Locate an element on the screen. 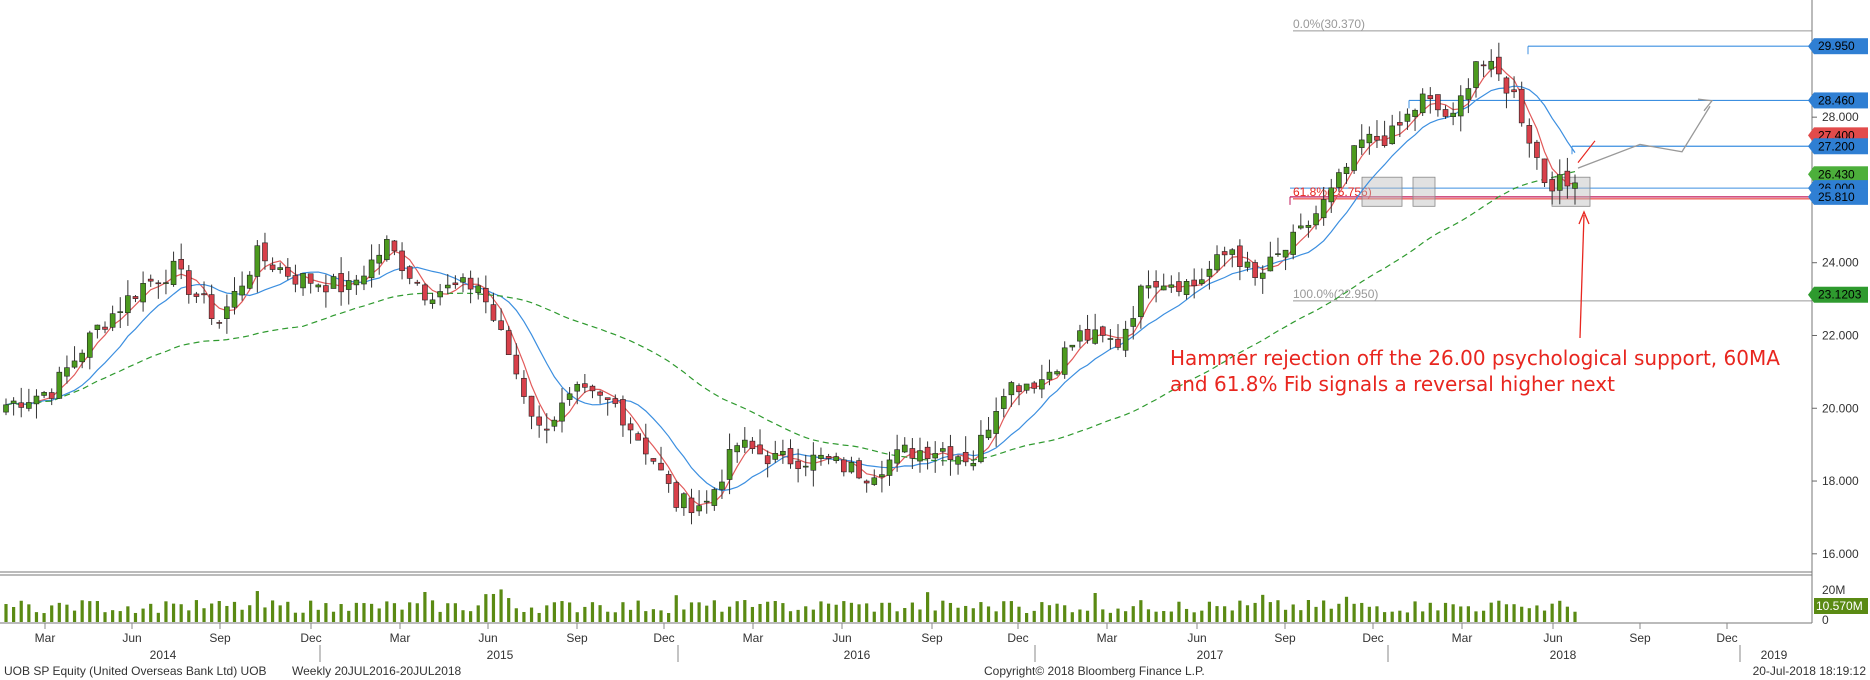 The height and width of the screenshot is (680, 1870). volume-zero-label: 0 is located at coordinates (1825, 620).